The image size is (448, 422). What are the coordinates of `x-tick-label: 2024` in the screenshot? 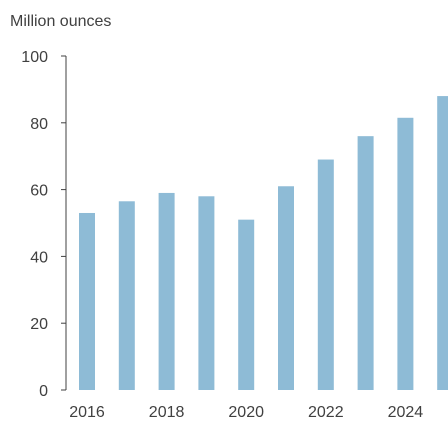 It's located at (406, 412).